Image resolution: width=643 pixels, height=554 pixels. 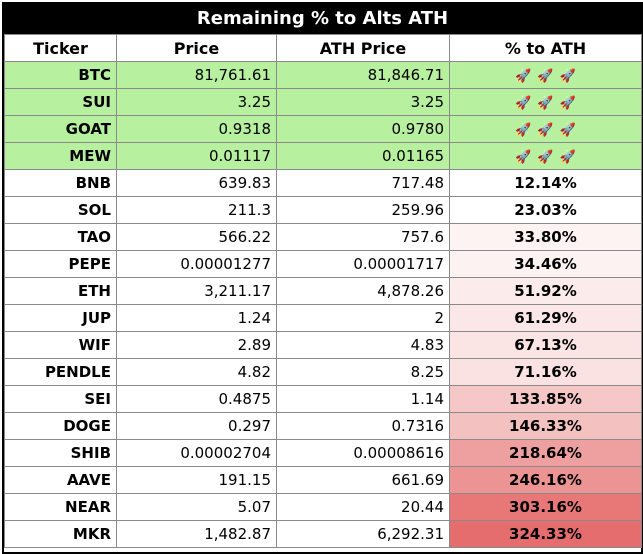 I want to click on ath-price-cell: 0.7316, so click(x=363, y=426).